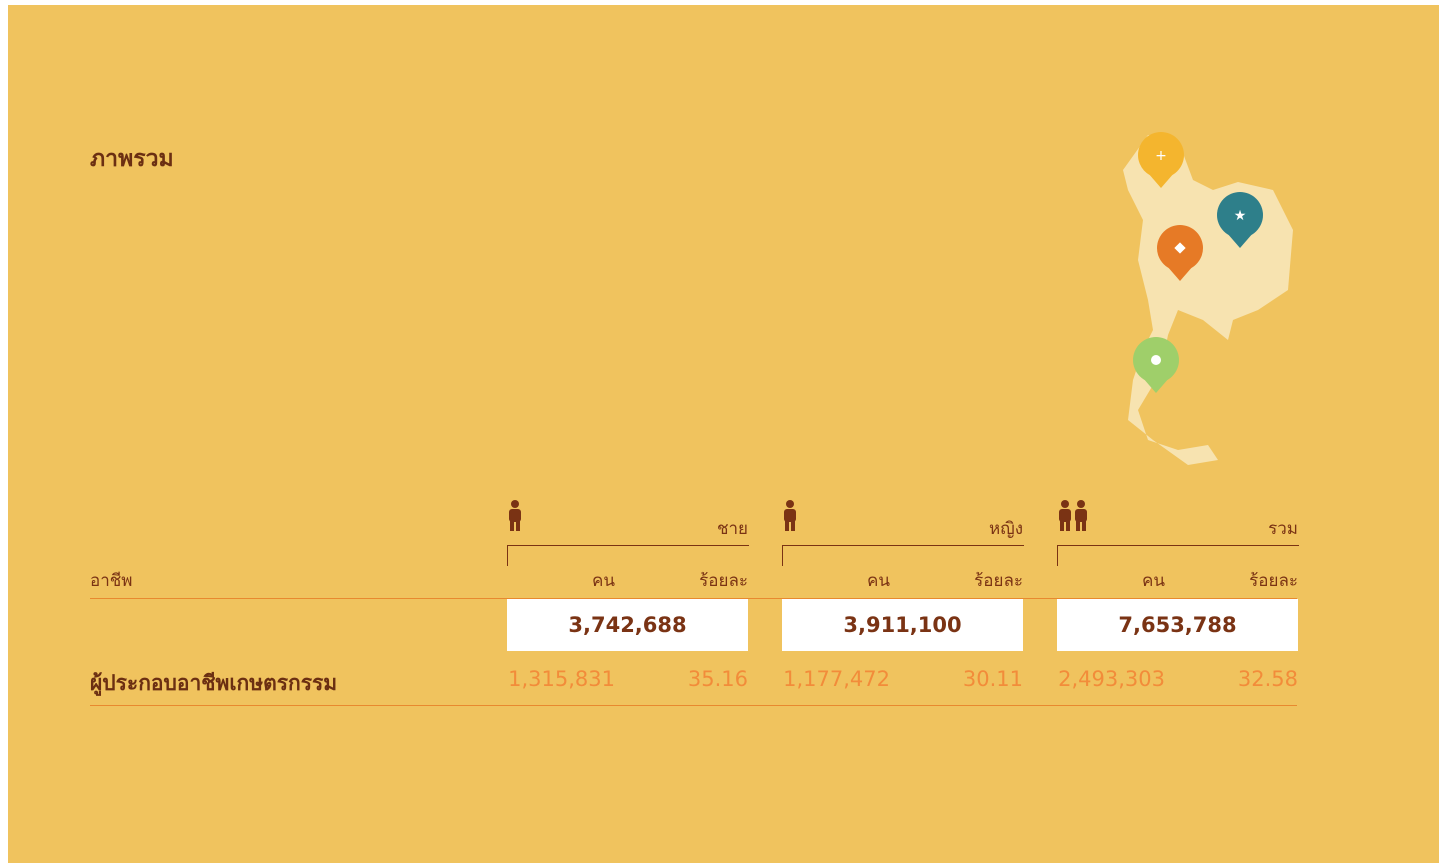  I want to click on pin: ★, so click(1240, 220).